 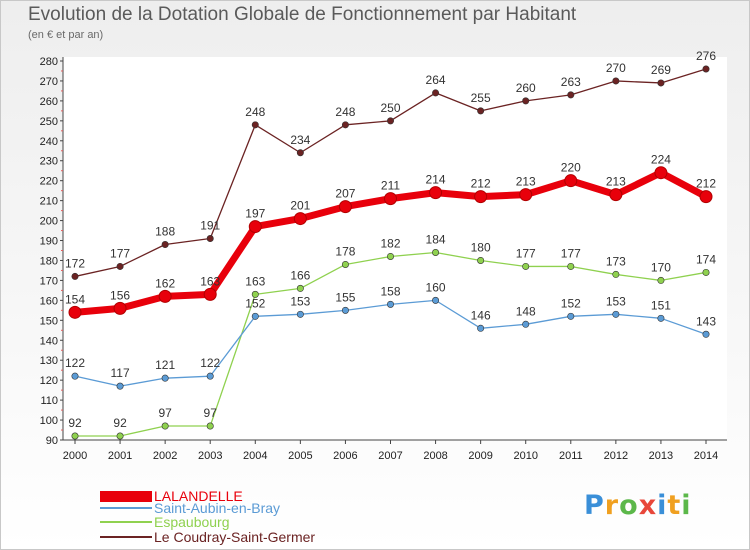 I want to click on data-label-saint-aubin-en-bray: 148, so click(x=526, y=311).